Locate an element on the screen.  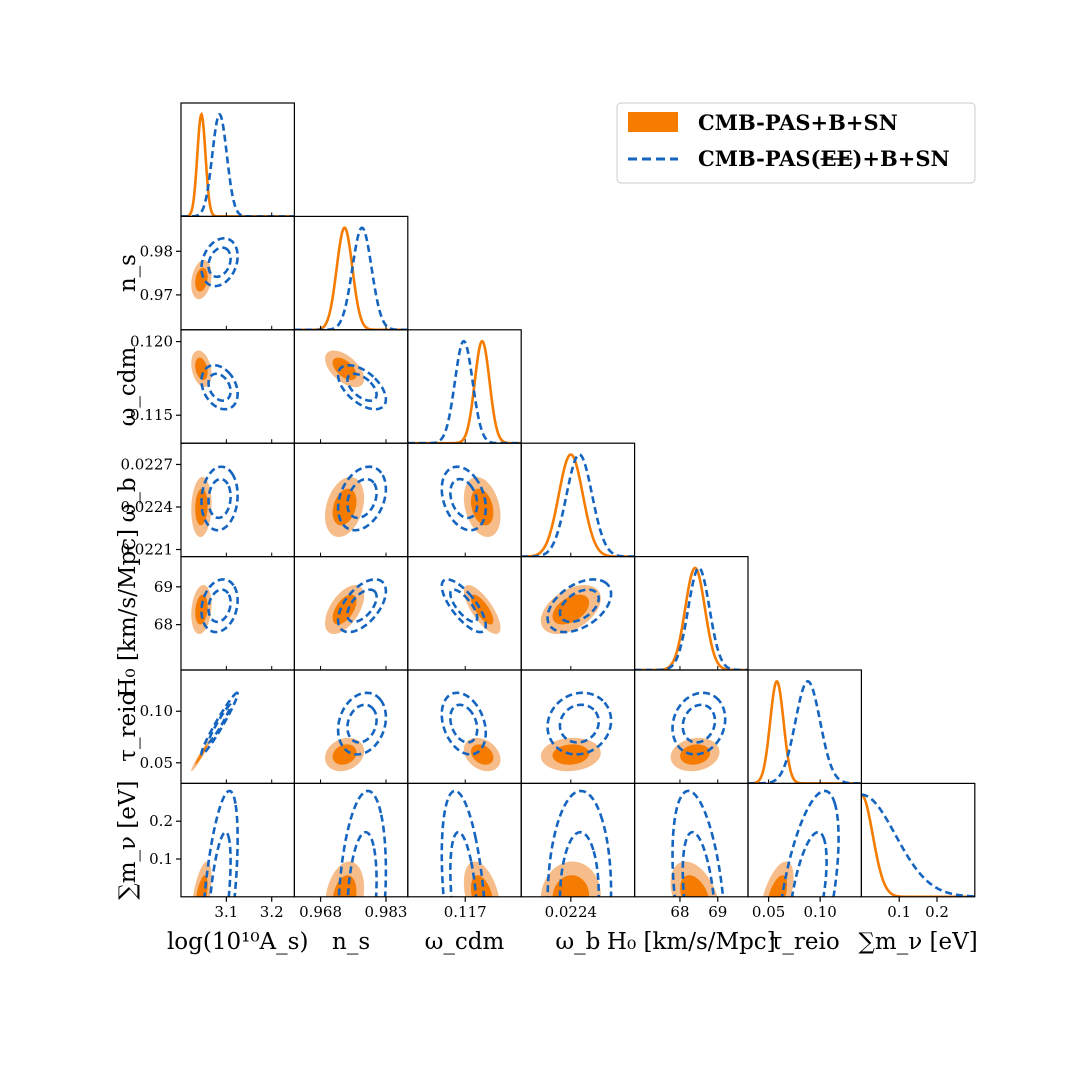
x-axis-label-tau: τ_reio is located at coordinates (805, 942).